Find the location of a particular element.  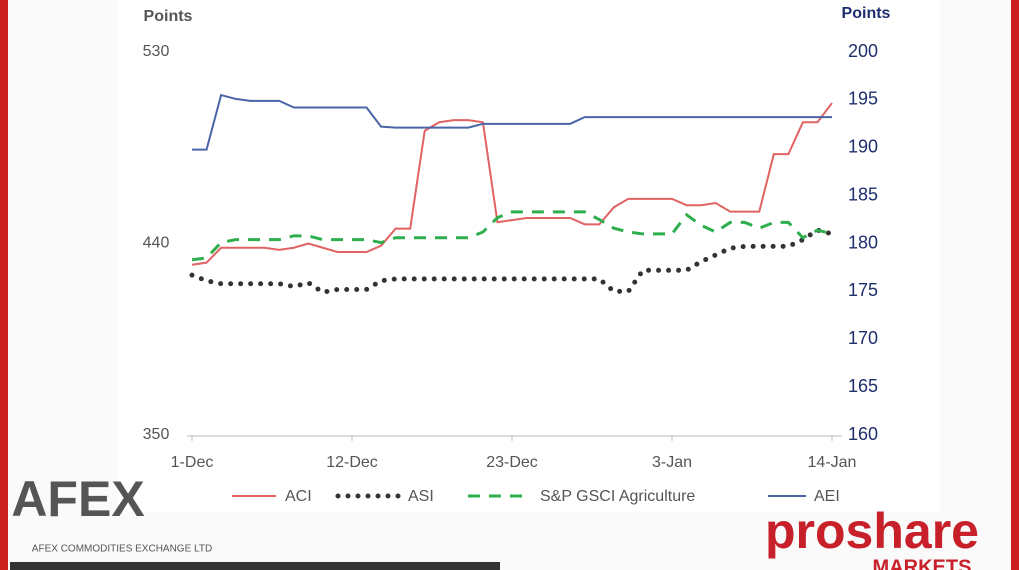

left-border is located at coordinates (4, 285).